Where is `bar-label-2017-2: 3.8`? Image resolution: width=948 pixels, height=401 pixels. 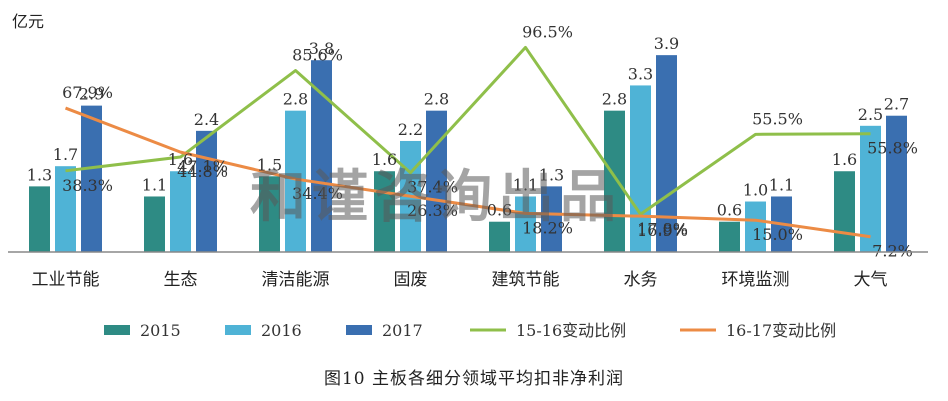 bar-label-2017-2: 3.8 is located at coordinates (321, 48).